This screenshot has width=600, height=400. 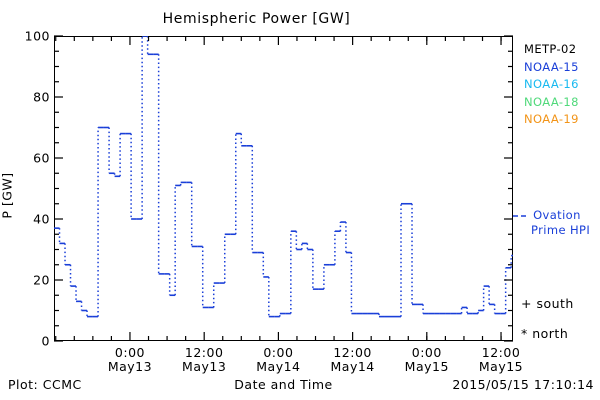 I want to click on y-tick-label-40: 40, so click(x=41, y=219).